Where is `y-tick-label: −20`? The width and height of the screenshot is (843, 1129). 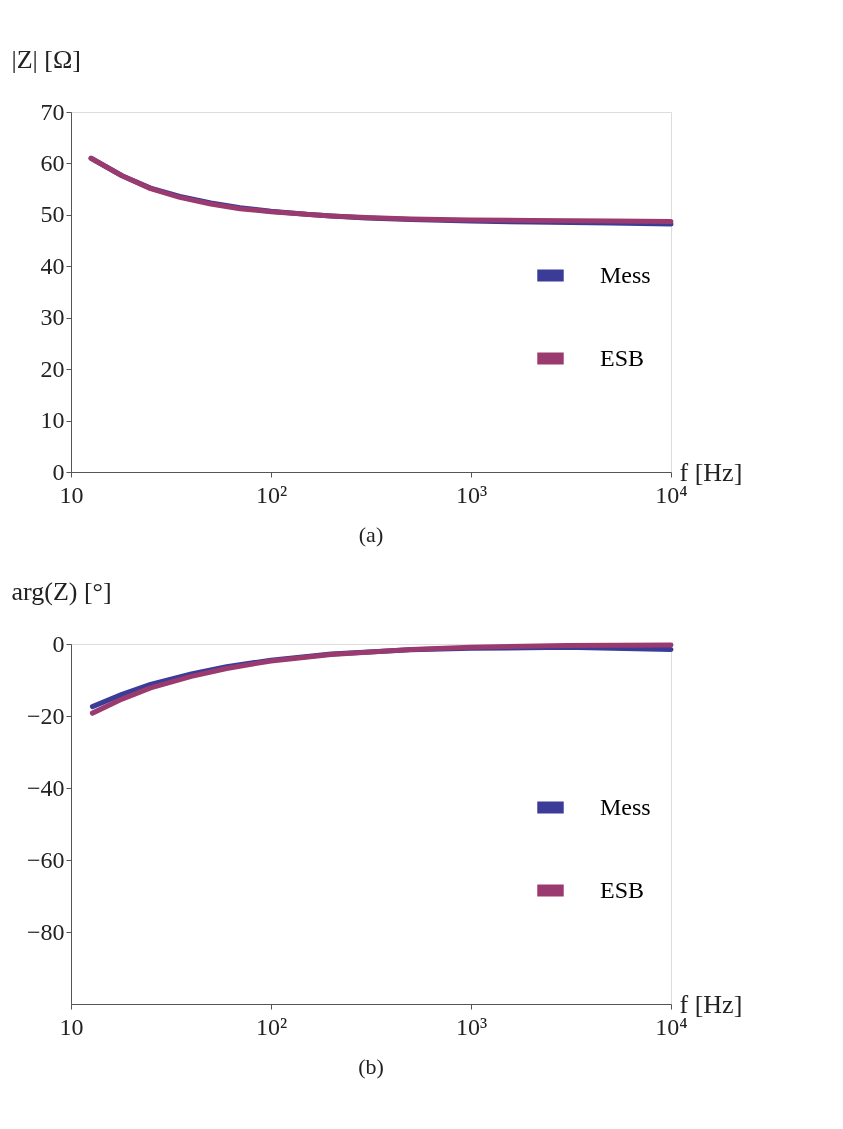 y-tick-label: −20 is located at coordinates (45, 715).